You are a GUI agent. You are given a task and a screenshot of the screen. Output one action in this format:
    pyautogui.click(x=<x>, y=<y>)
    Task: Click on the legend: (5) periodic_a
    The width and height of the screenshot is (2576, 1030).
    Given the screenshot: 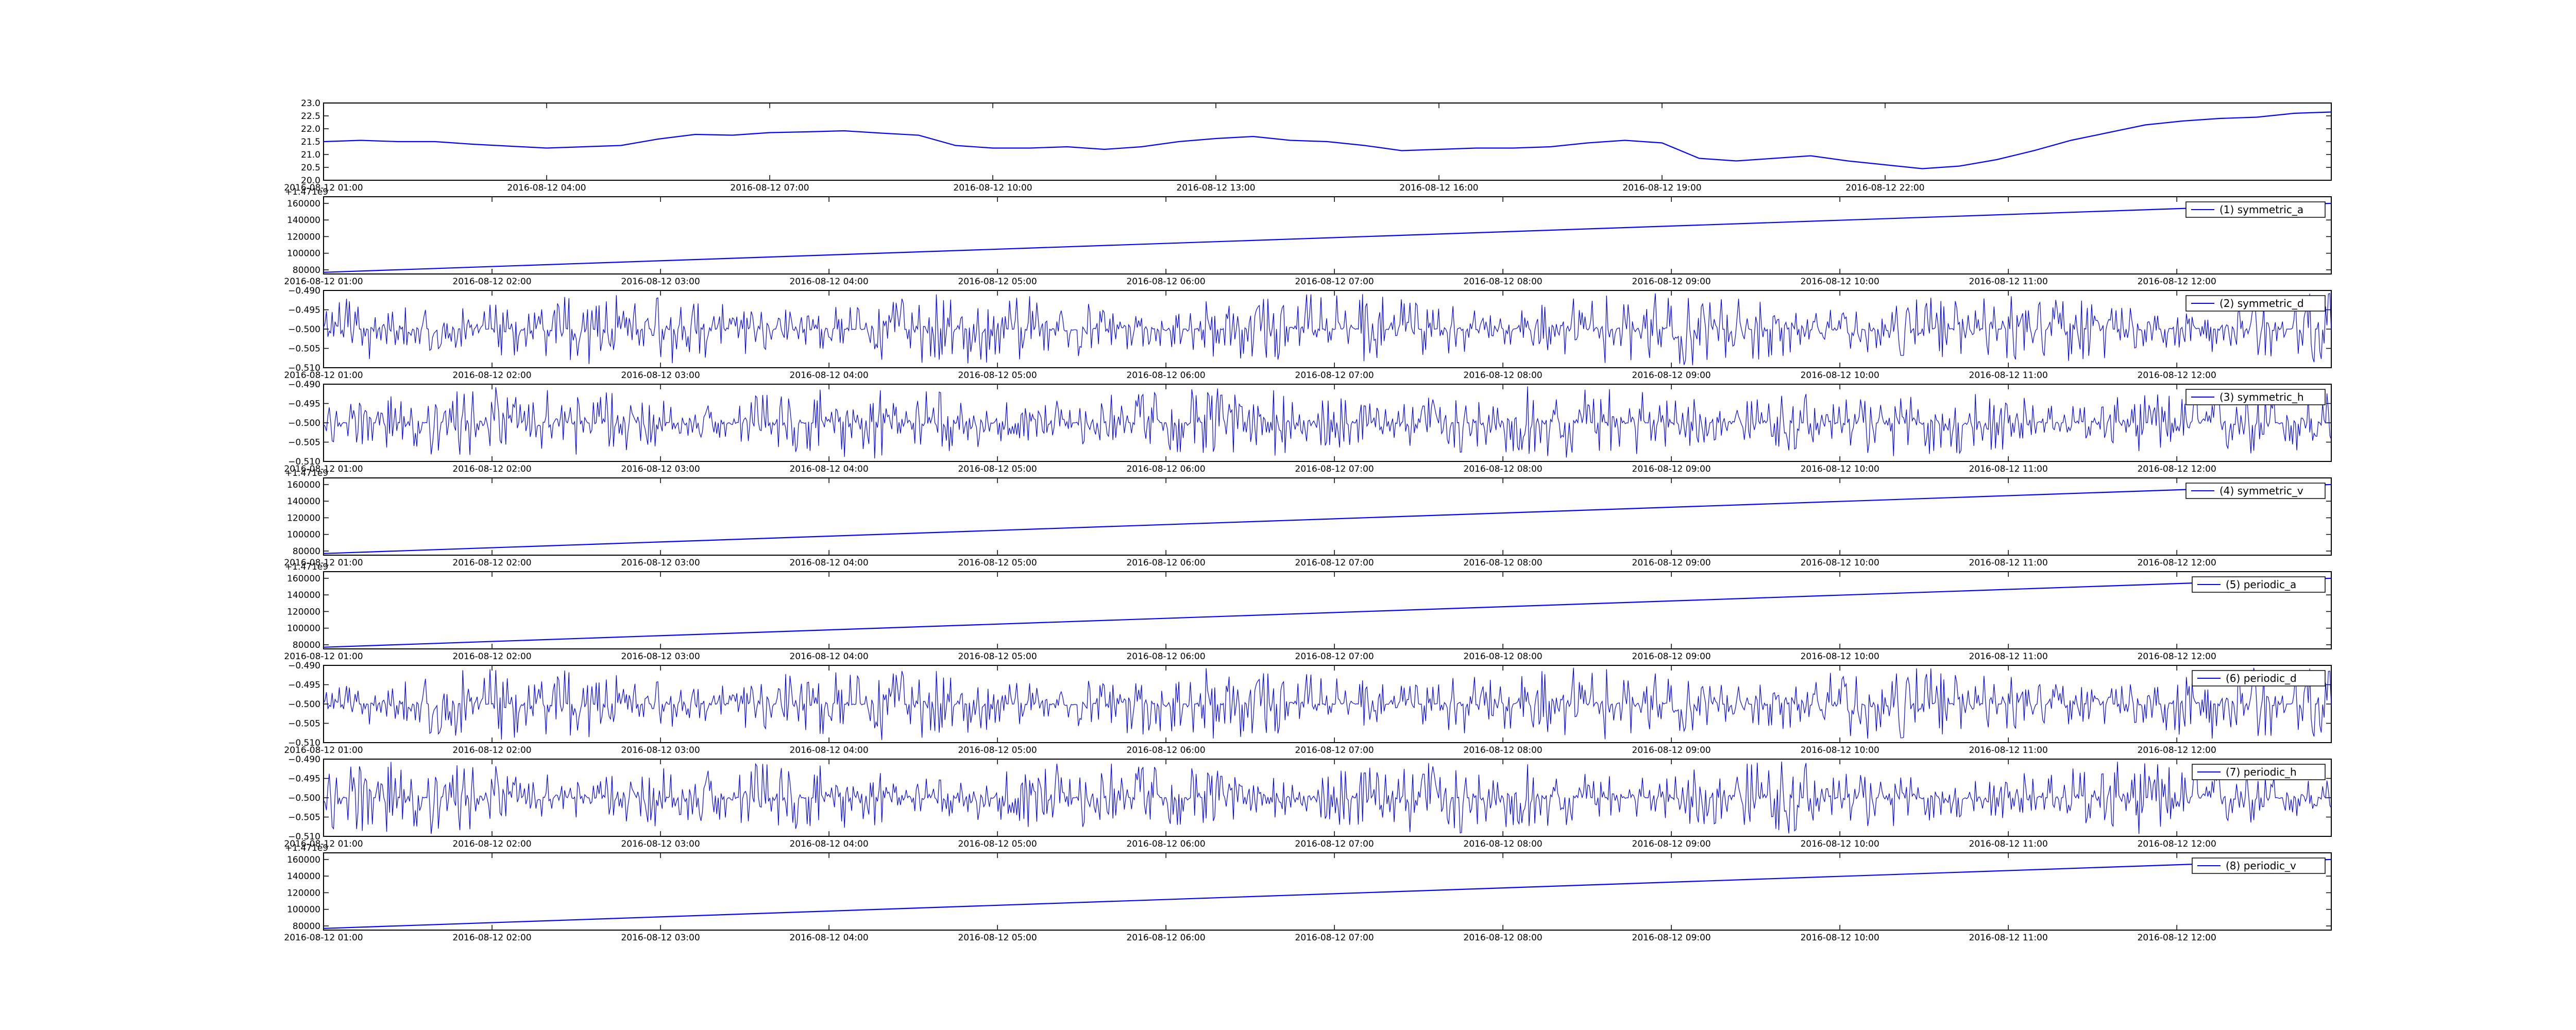 What is the action you would take?
    pyautogui.click(x=2259, y=584)
    